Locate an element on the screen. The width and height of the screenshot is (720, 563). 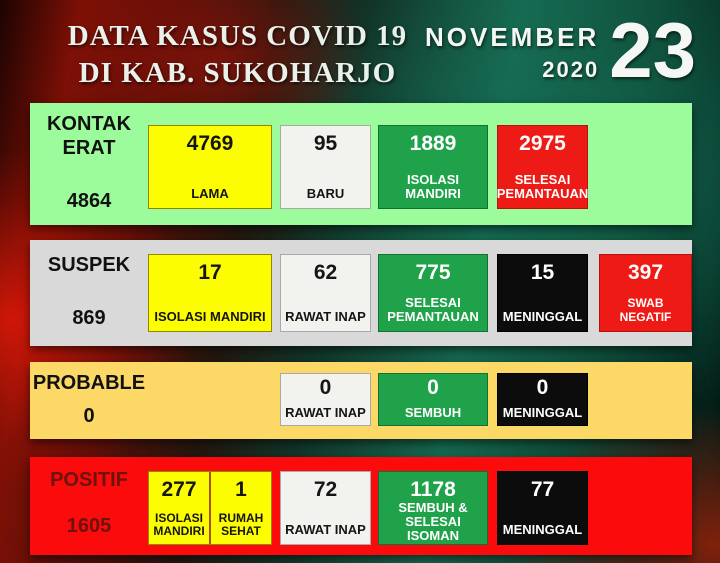
card-rawat-inap-positif: 72 RAWAT INAP is located at coordinates (325, 508).